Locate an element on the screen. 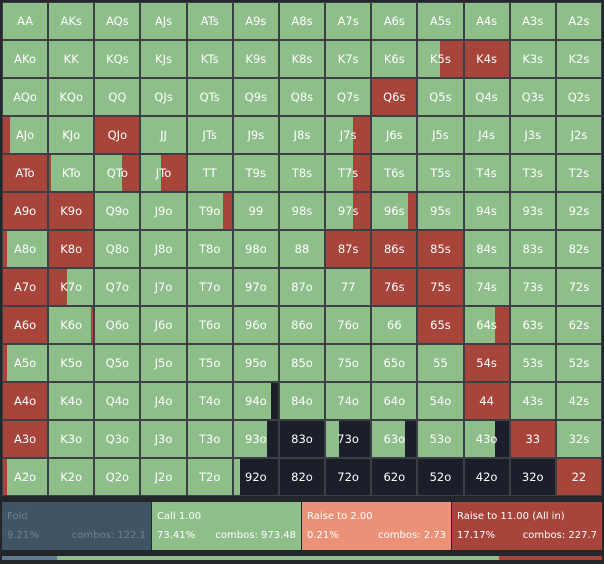 The image size is (604, 564). hand-cell-43s: 43s is located at coordinates (532, 401).